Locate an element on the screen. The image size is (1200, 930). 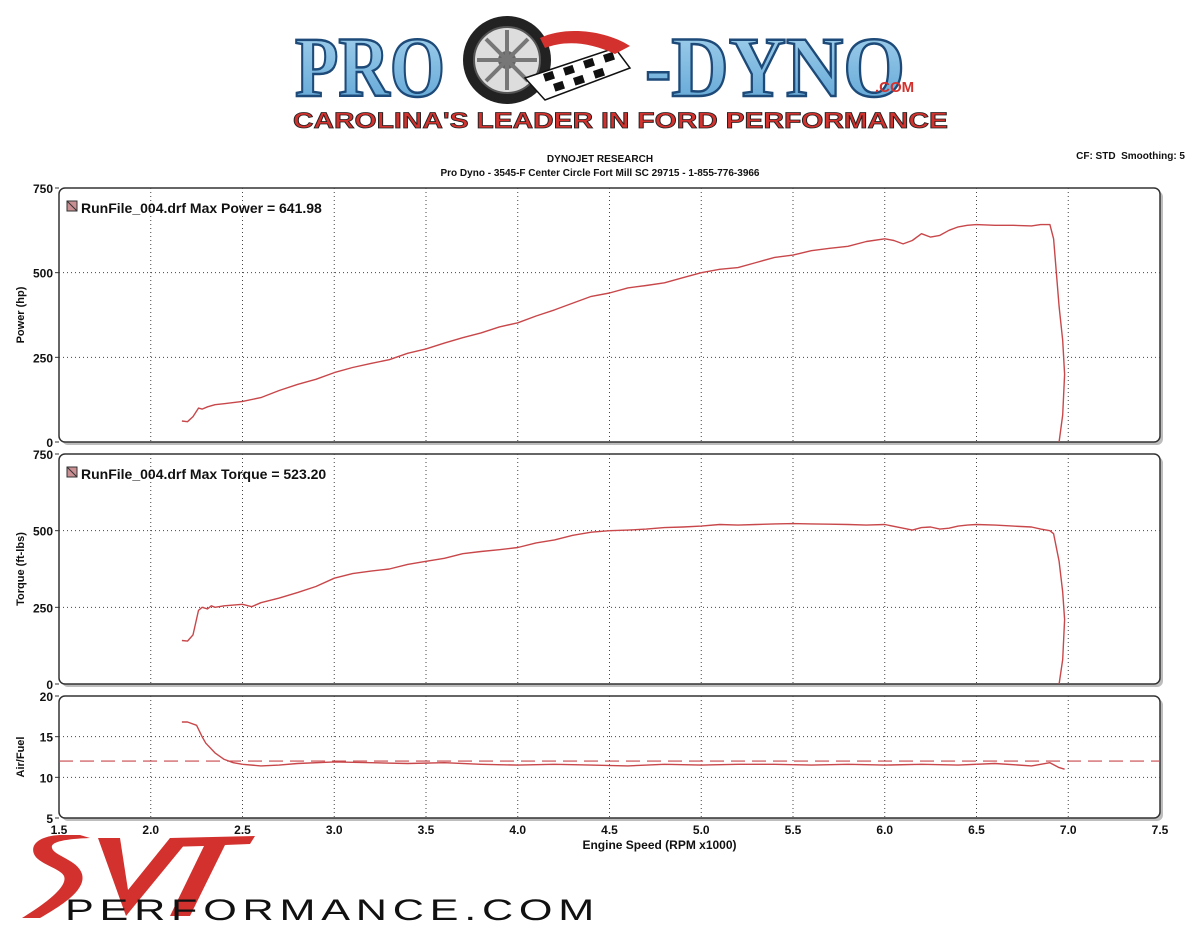
svt-performance-logo: PERFORMANCE.COM is located at coordinates (320, 878).